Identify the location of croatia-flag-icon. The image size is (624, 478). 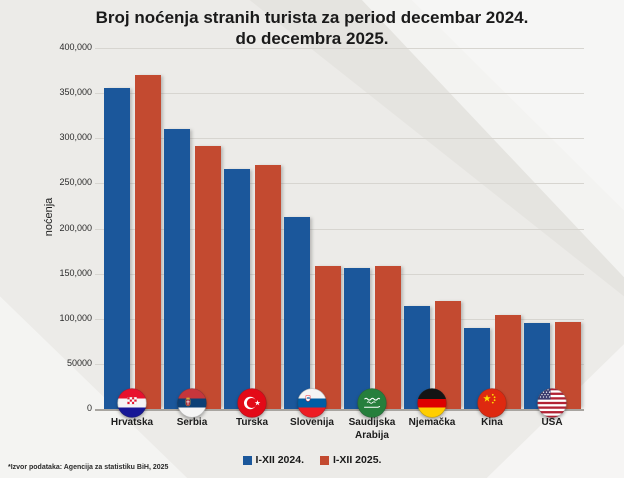
(132, 403).